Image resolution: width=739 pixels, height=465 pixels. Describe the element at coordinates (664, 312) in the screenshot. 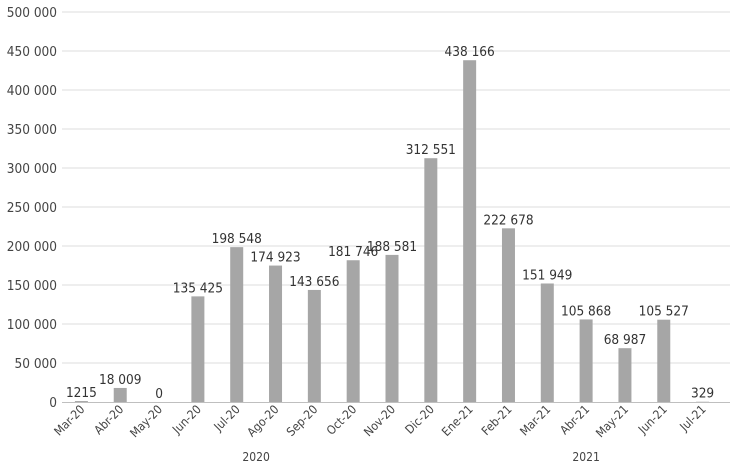

I see `data-label: 105 527` at that location.